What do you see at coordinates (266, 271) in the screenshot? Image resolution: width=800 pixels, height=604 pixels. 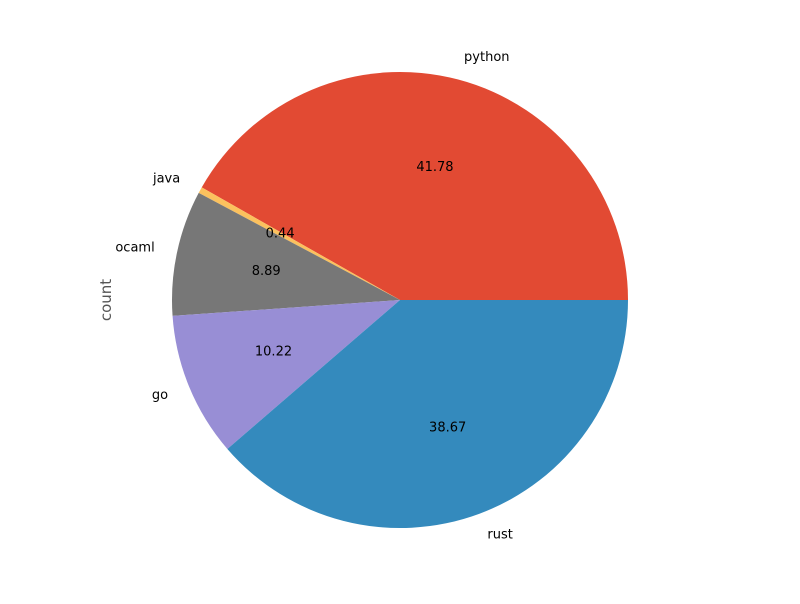 I see `value-label-ocaml: 8.89` at bounding box center [266, 271].